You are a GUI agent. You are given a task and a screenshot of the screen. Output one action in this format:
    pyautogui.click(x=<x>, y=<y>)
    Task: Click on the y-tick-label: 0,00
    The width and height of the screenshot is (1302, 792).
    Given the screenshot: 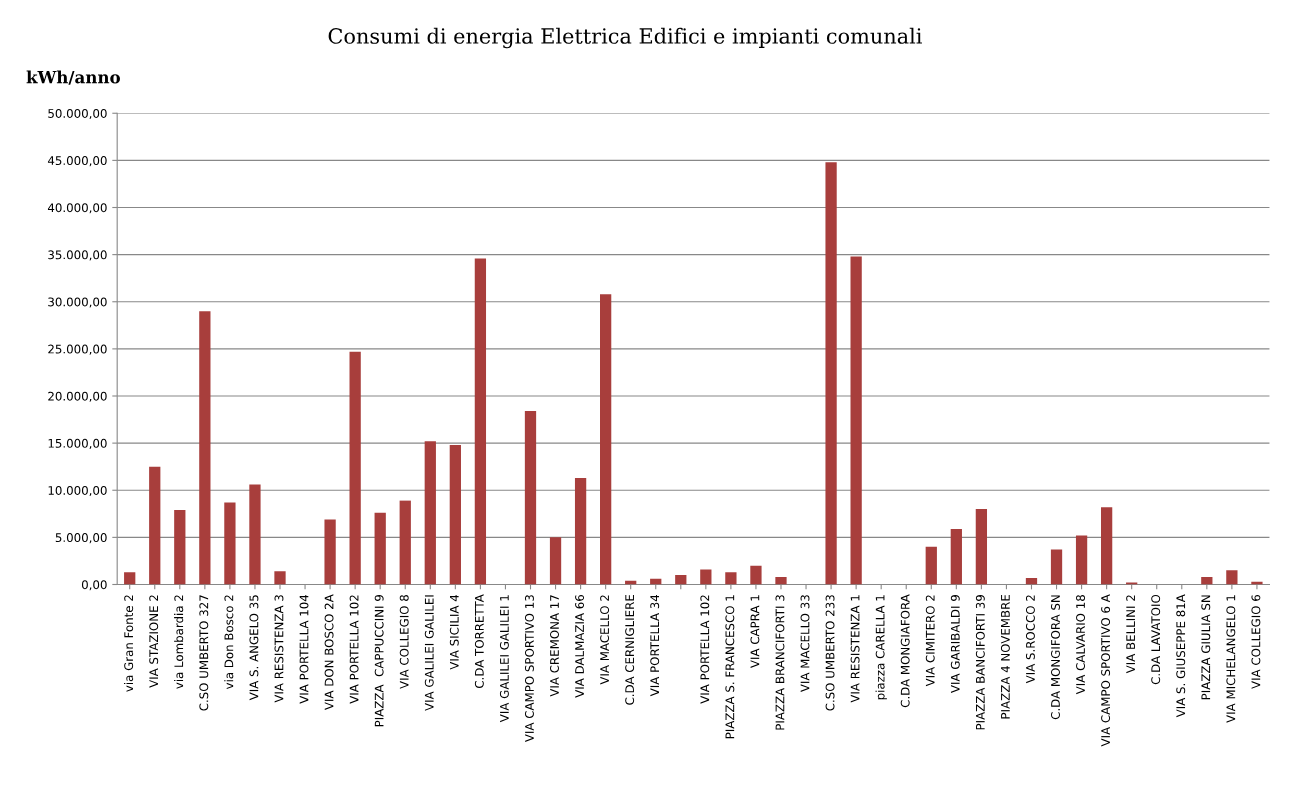 What is the action you would take?
    pyautogui.click(x=94, y=585)
    